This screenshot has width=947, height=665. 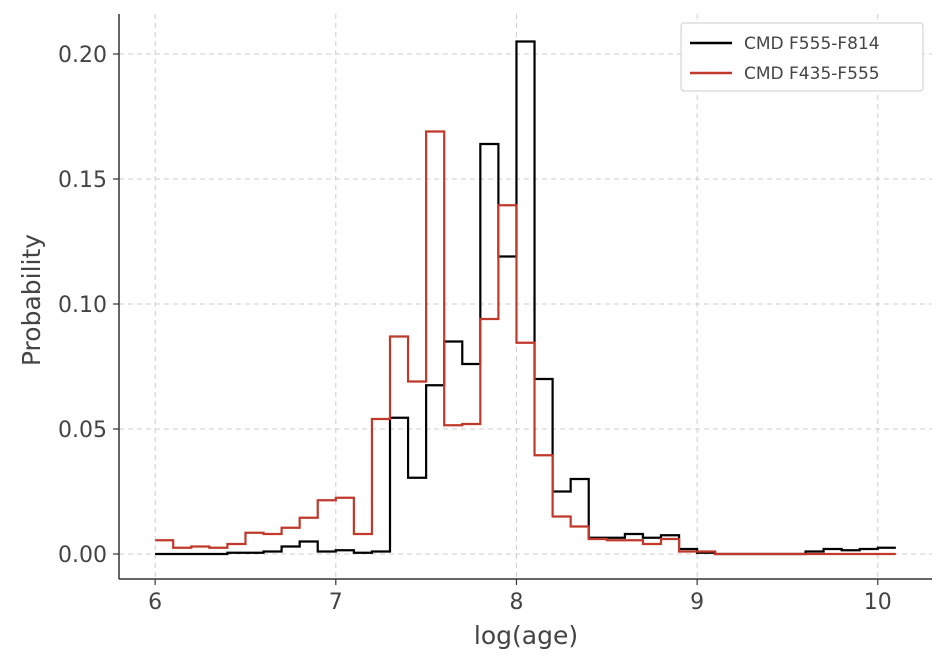 I want to click on y-tick-label: 0.05, so click(x=82, y=430).